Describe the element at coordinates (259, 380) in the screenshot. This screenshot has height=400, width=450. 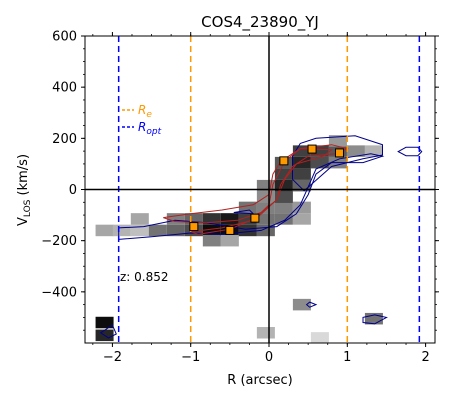
I see `x-axis-label: R (arcsec)` at that location.